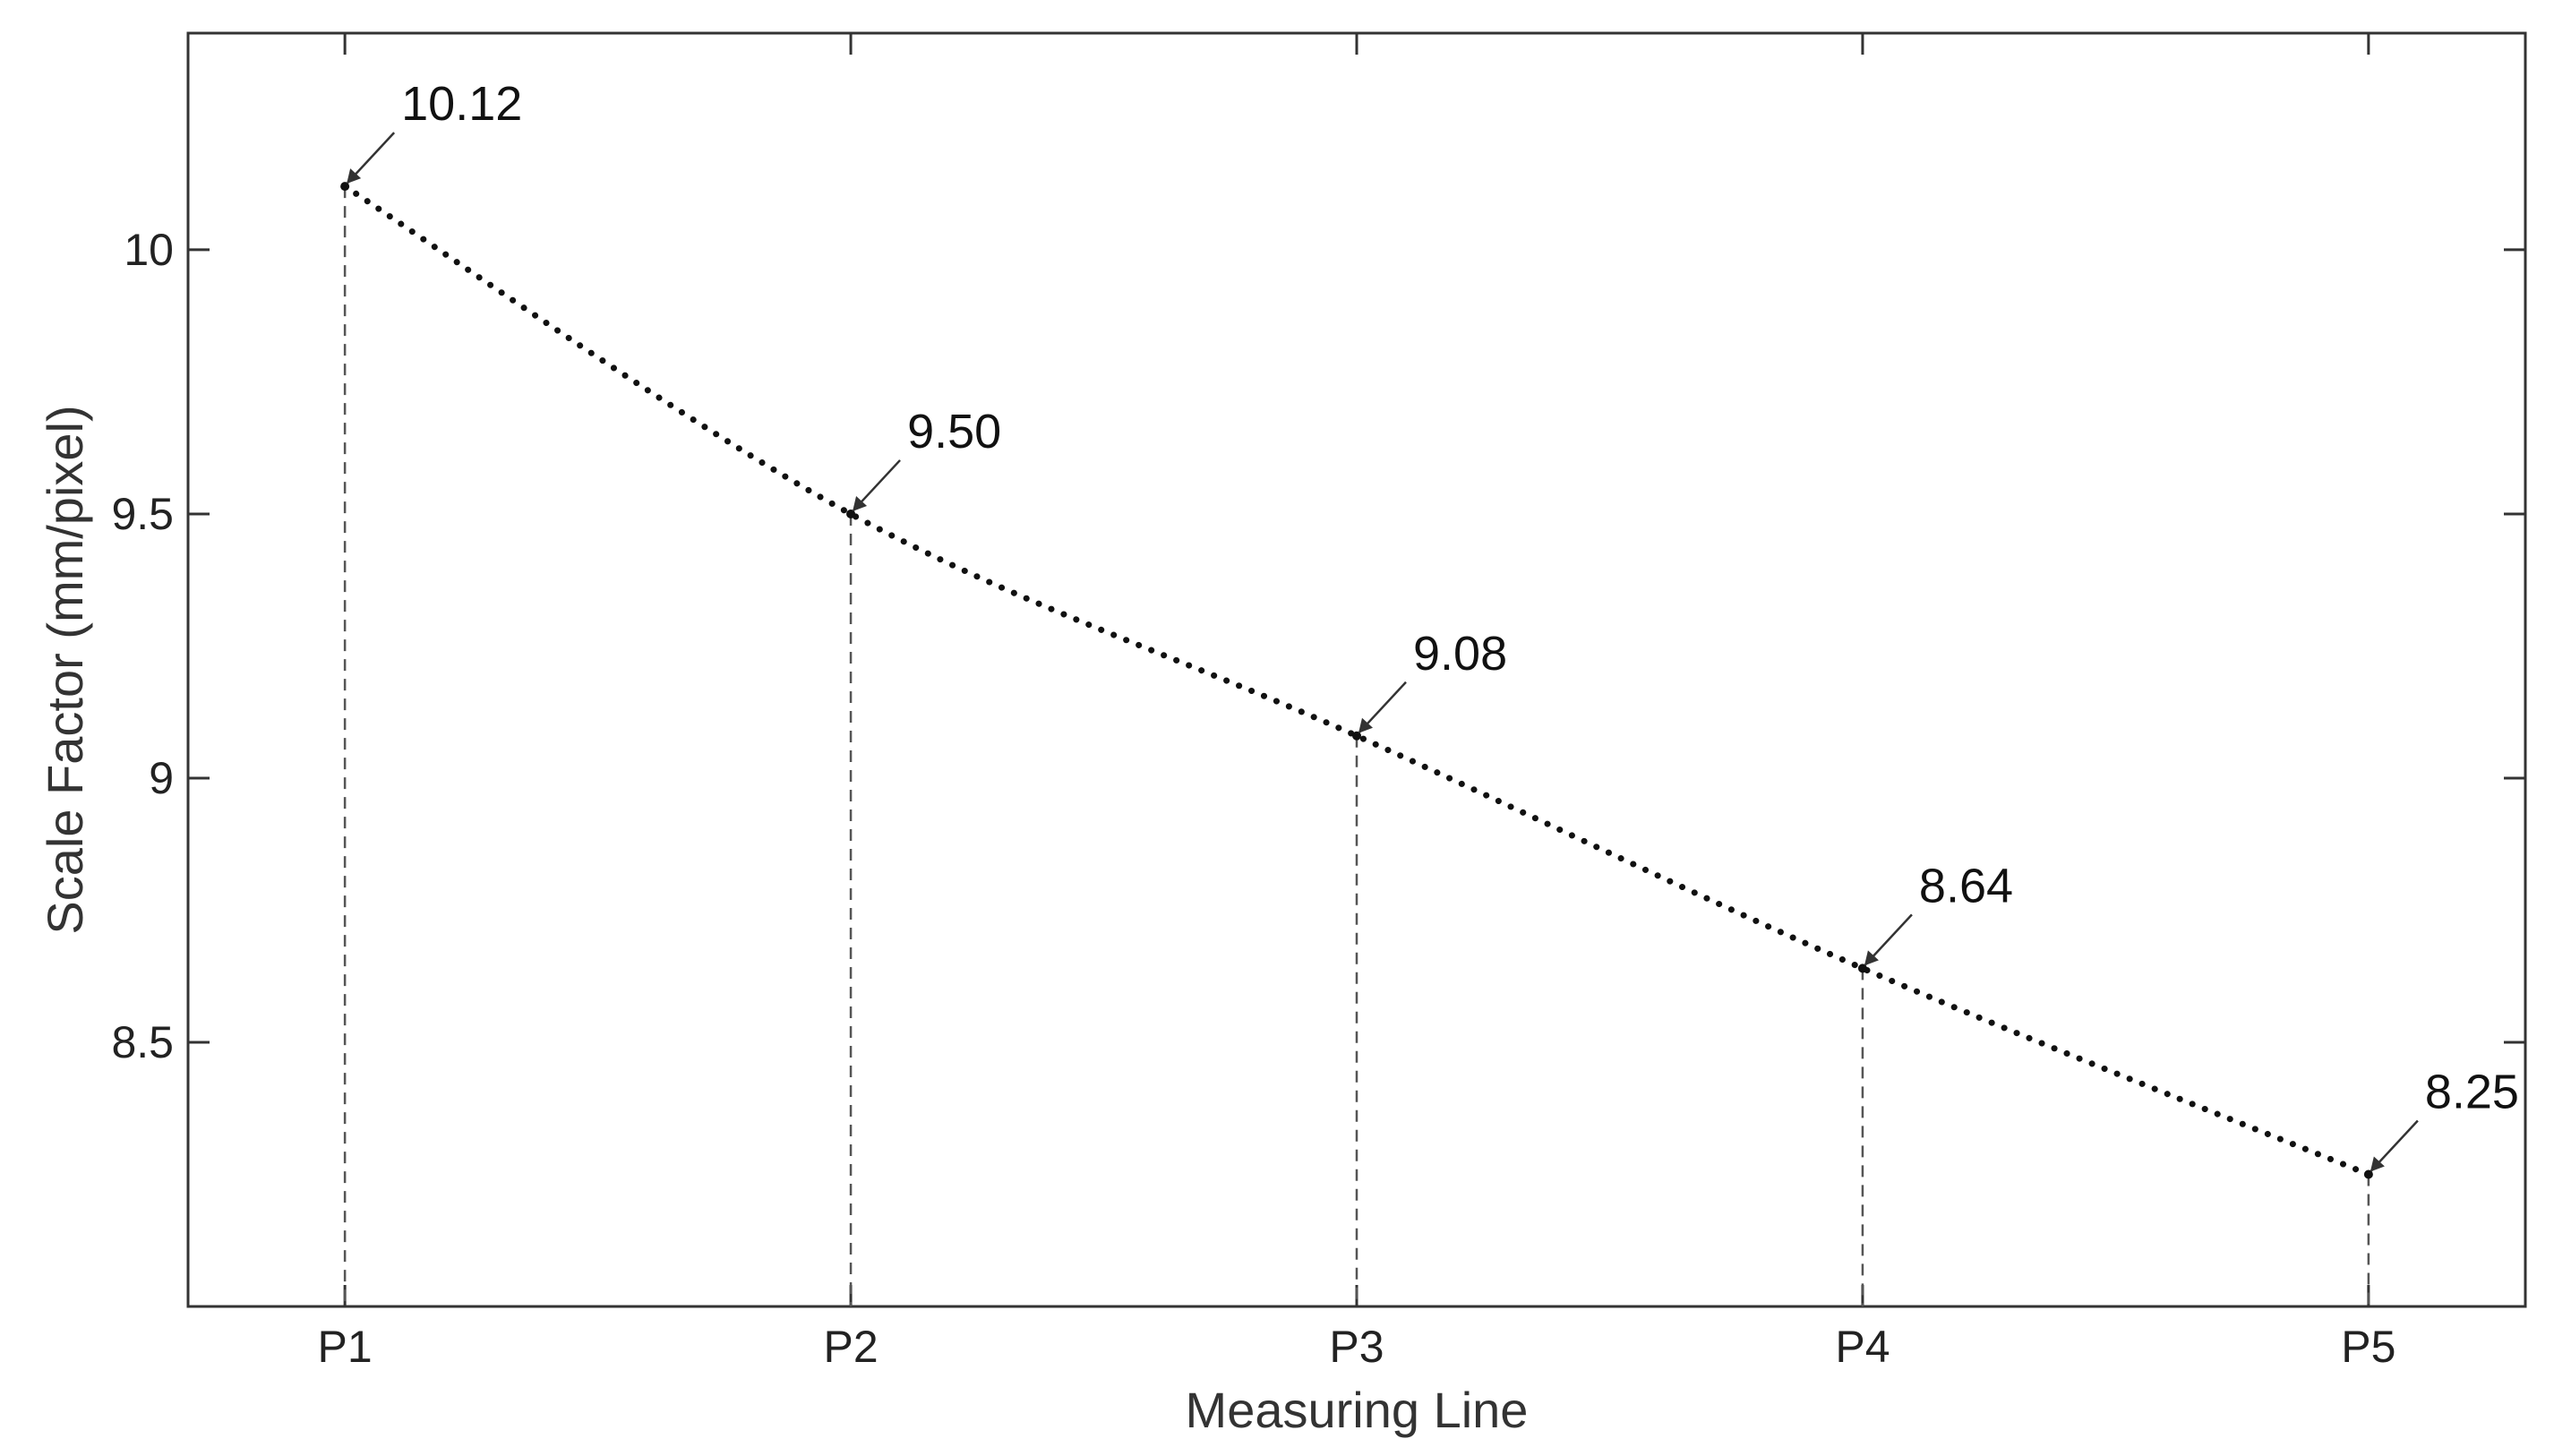  Describe the element at coordinates (1358, 1410) in the screenshot. I see `x-axis-title: Measuring Line` at that location.